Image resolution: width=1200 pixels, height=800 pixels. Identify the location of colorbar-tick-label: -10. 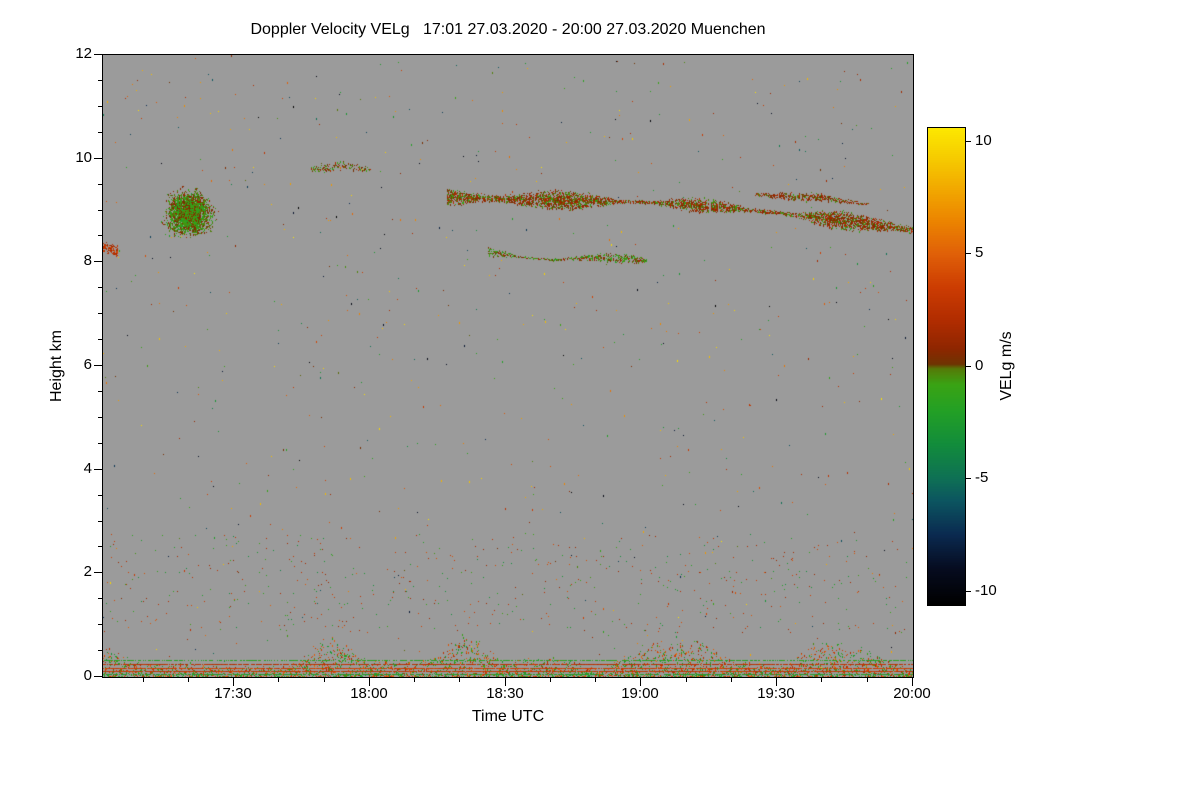
(986, 590).